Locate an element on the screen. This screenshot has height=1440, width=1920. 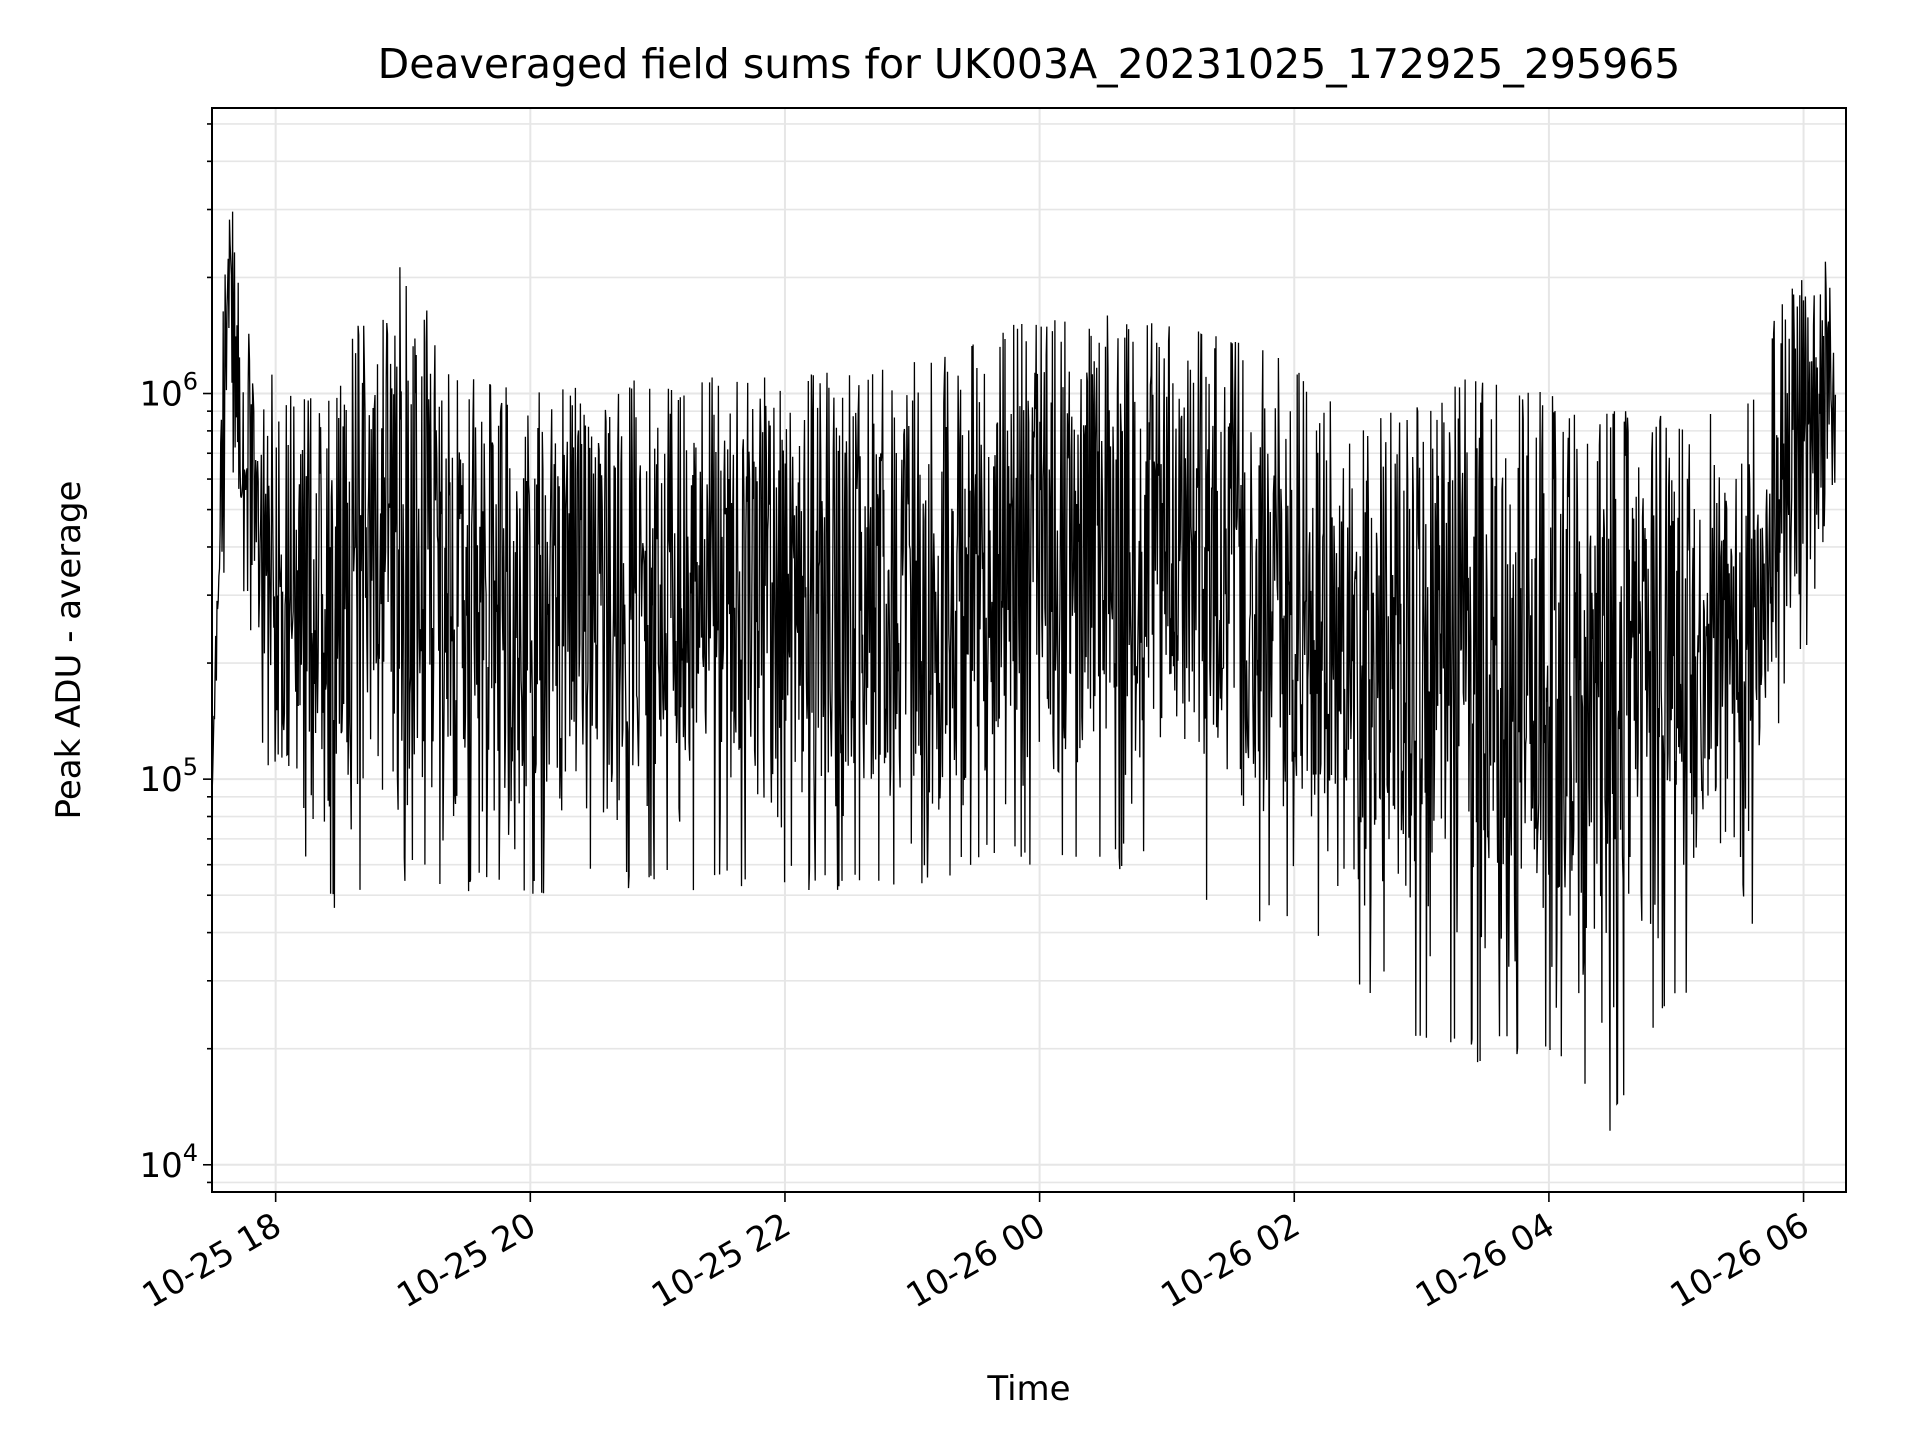
y-tick-label: 10⁴ is located at coordinates (168, 1162).